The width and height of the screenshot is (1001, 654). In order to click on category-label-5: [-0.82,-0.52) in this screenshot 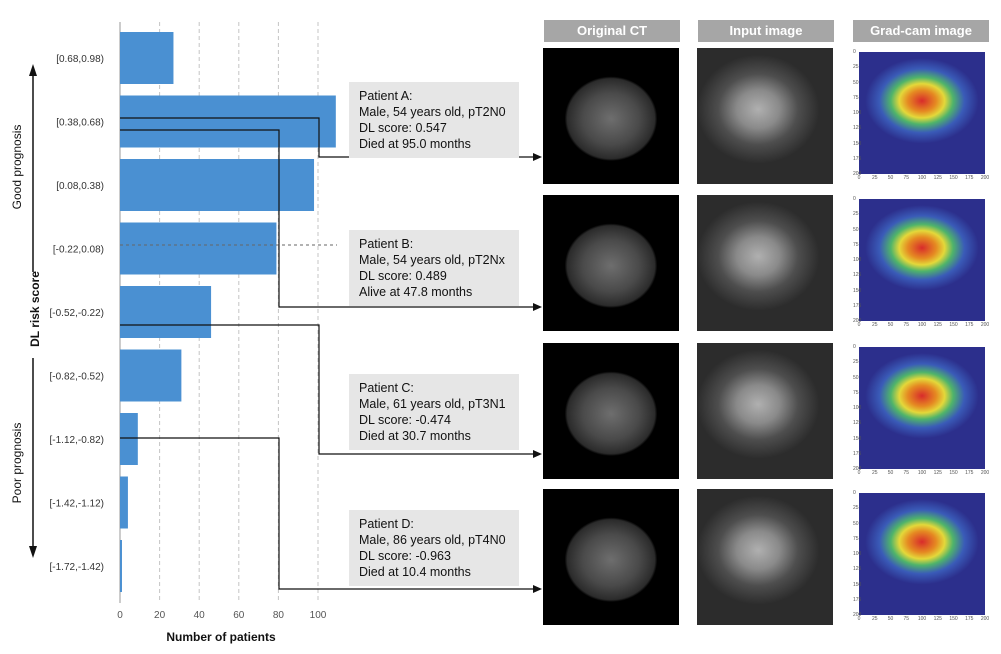, I will do `click(77, 377)`.